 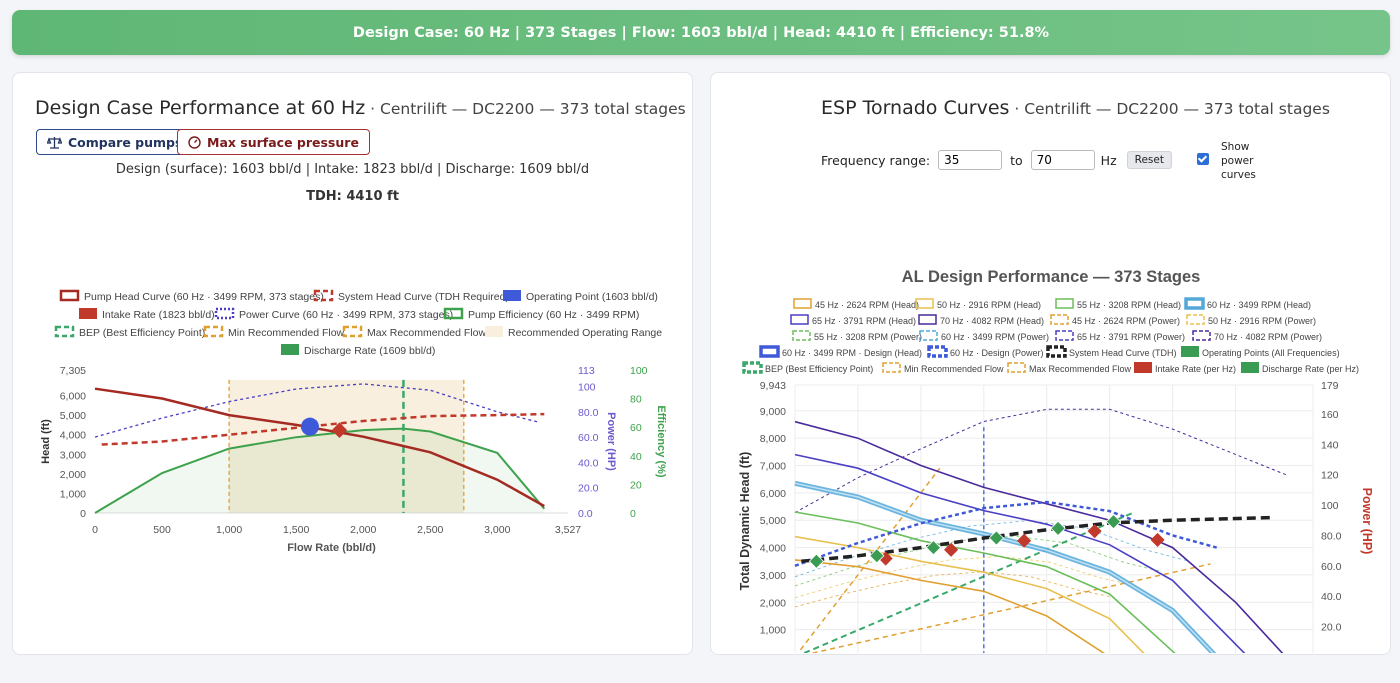 I want to click on left-title-subtitle: Centrilift — DC2200 — 373 total stages, so click(x=533, y=109).